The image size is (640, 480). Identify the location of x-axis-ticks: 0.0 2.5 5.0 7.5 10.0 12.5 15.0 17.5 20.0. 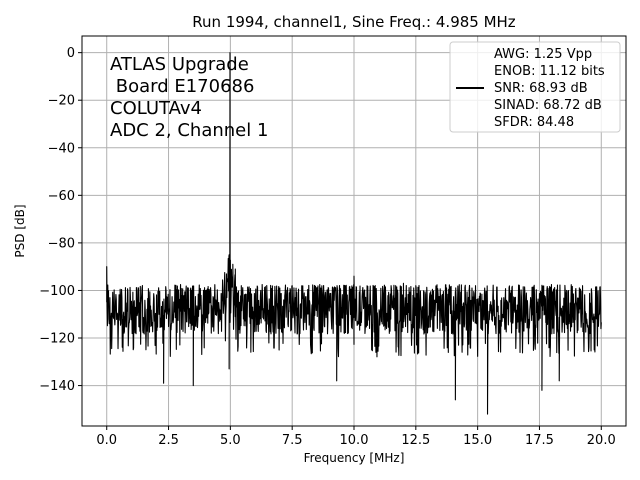
(356, 437).